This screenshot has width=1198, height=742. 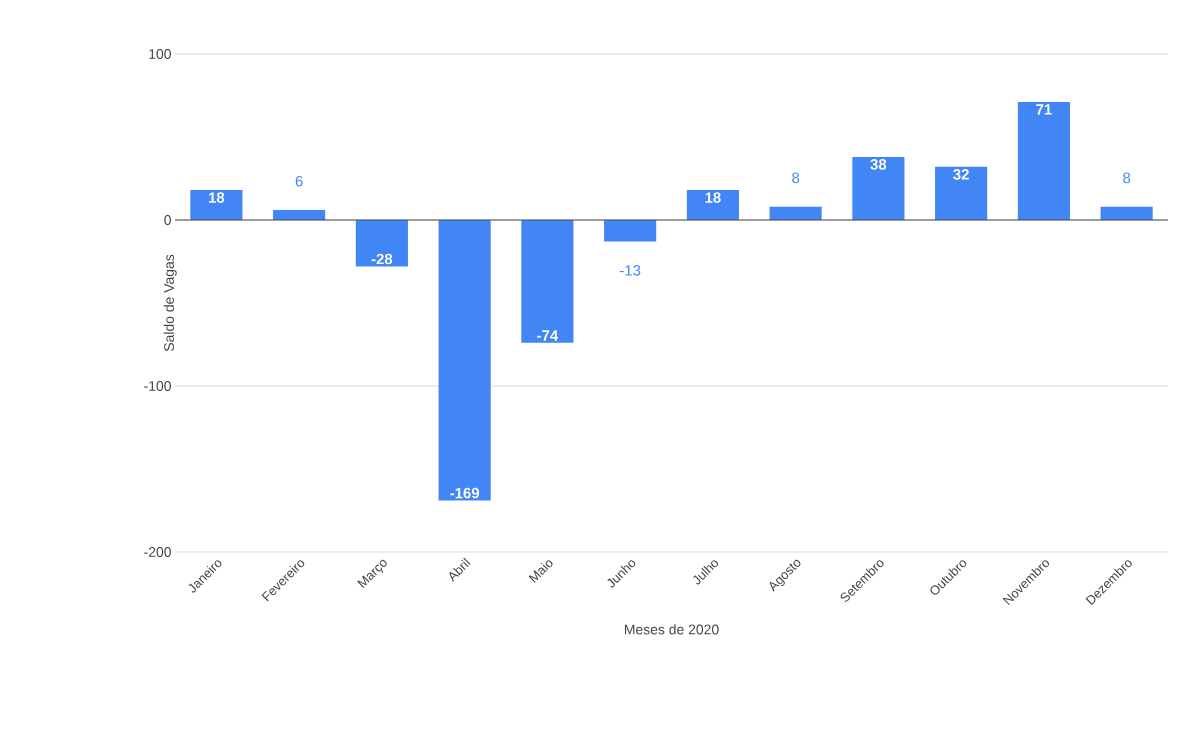 I want to click on y-tick-label: -200, so click(x=157, y=552).